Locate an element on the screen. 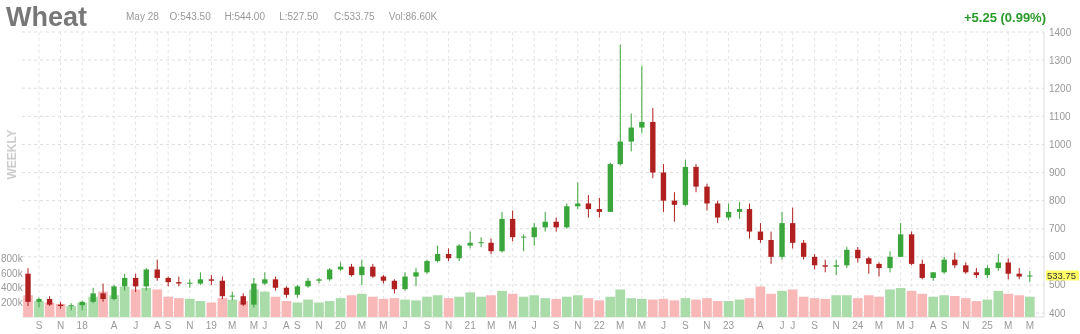 The height and width of the screenshot is (334, 1080). y-tick-label: 900 is located at coordinates (1058, 173).